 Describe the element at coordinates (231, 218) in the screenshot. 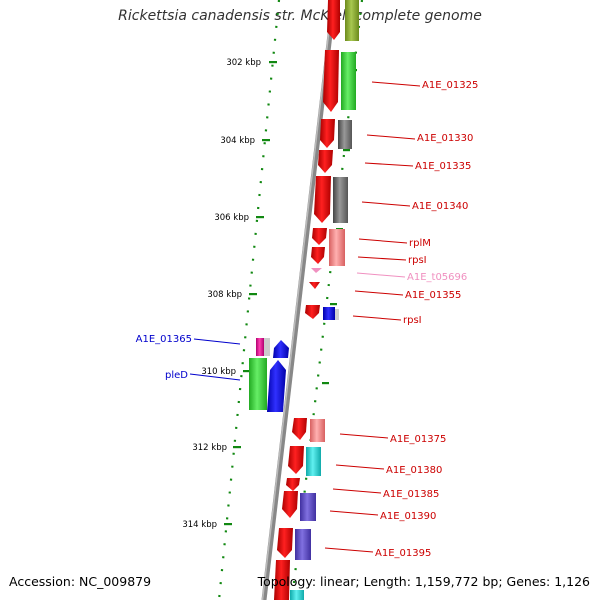

I see `ruler-label: 306 kbp` at that location.